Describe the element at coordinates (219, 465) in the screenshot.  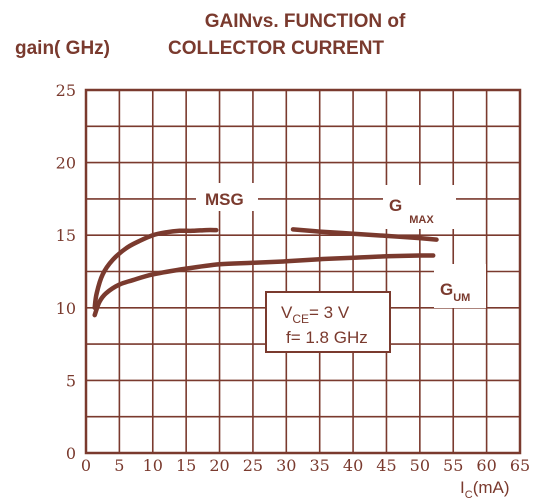
I see `x-tick-label: 20` at that location.